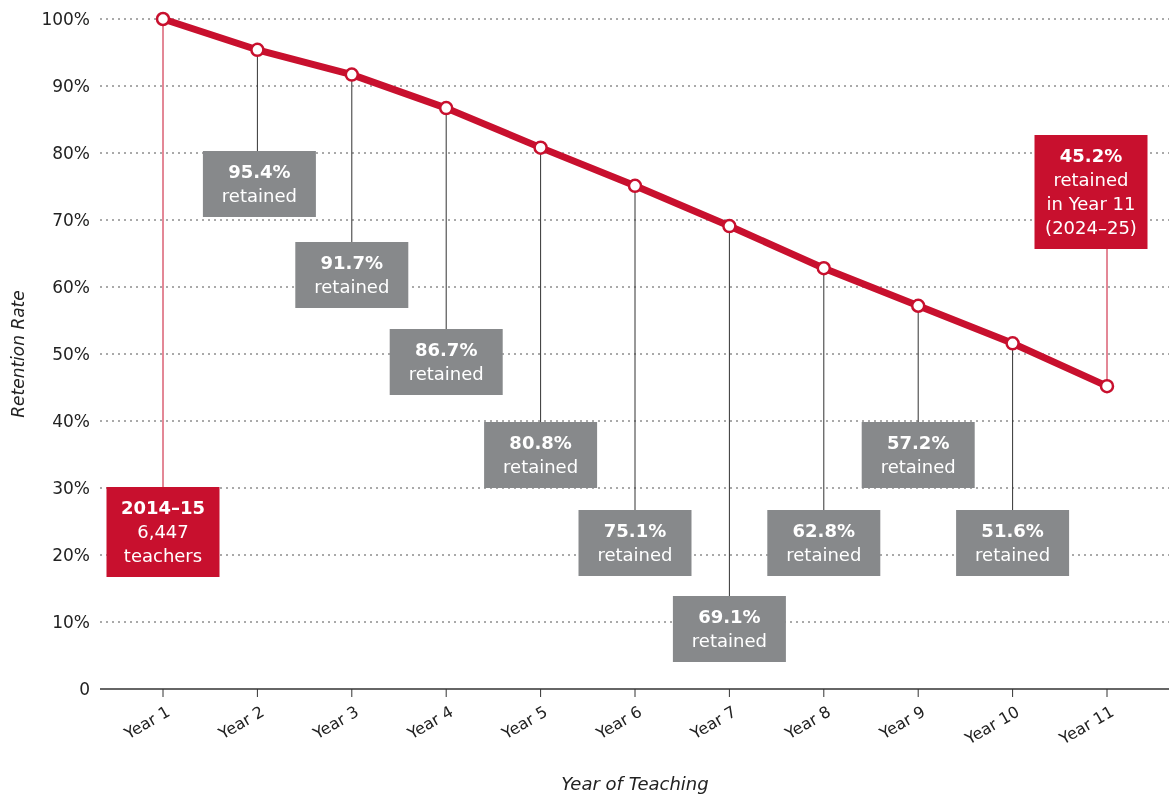  What do you see at coordinates (241, 723) in the screenshot?
I see `x-tick-label: Year 2` at bounding box center [241, 723].